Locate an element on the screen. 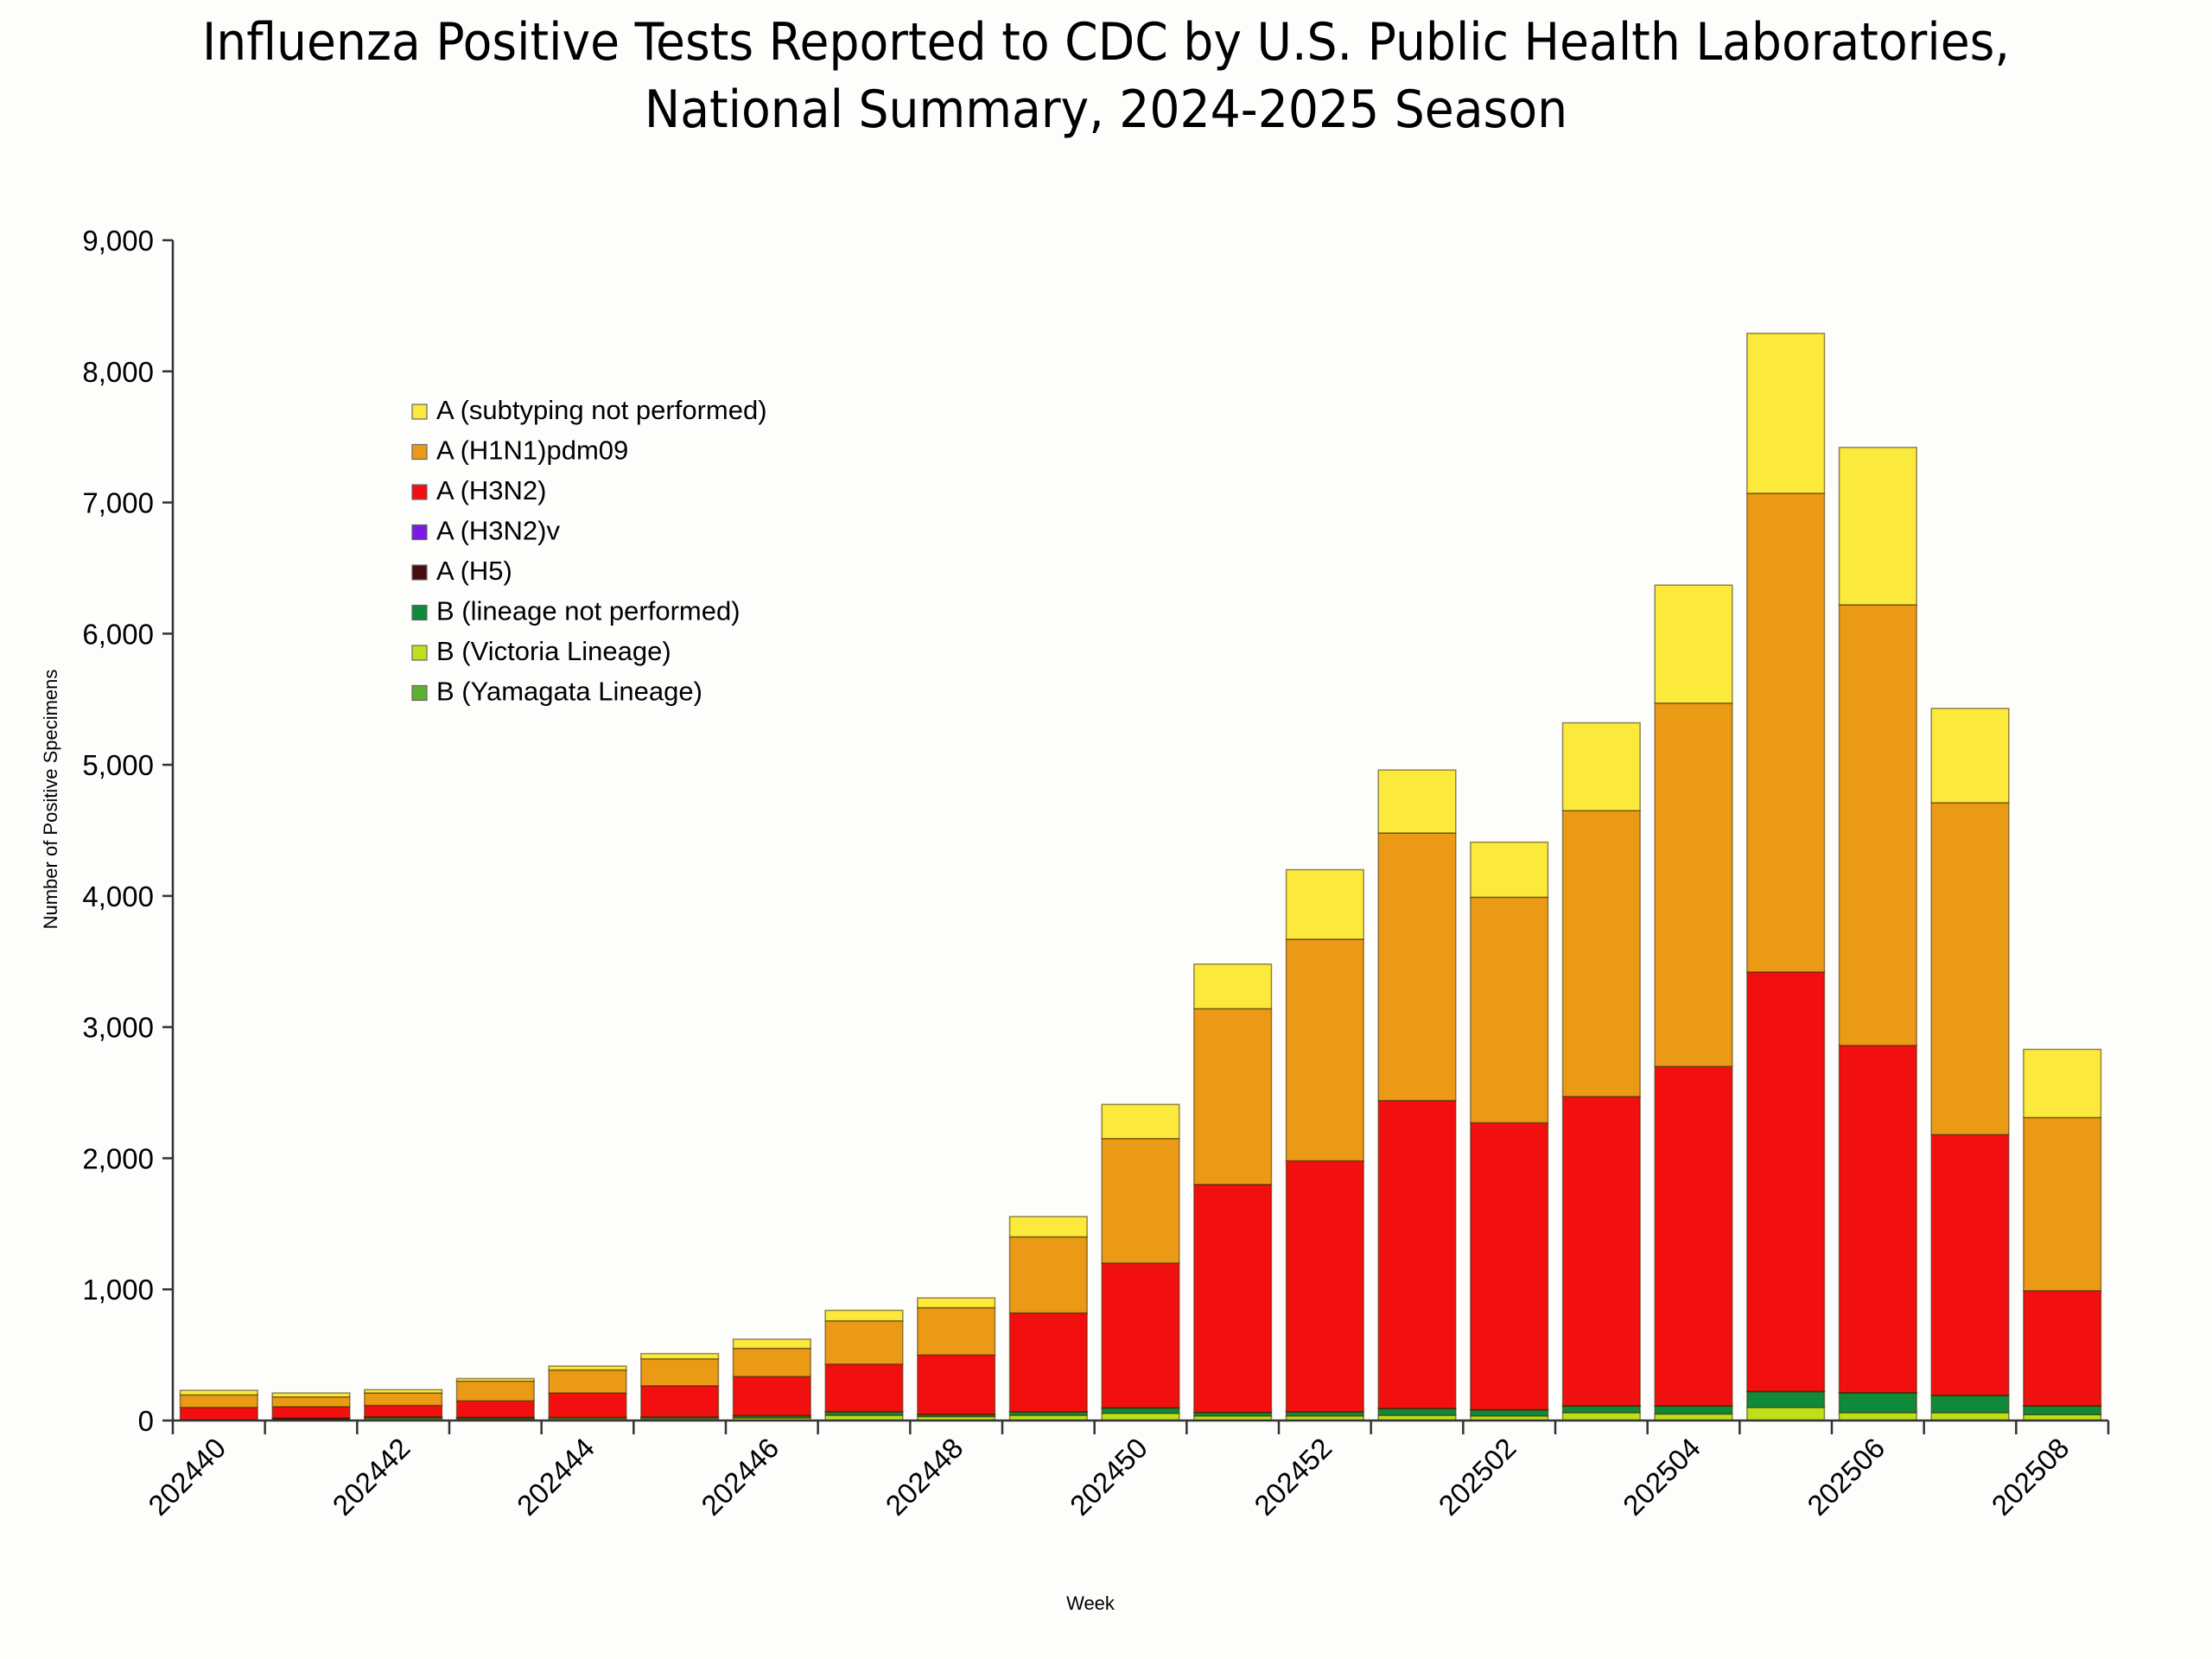  y-tick-label: 9,000 is located at coordinates (118, 241).